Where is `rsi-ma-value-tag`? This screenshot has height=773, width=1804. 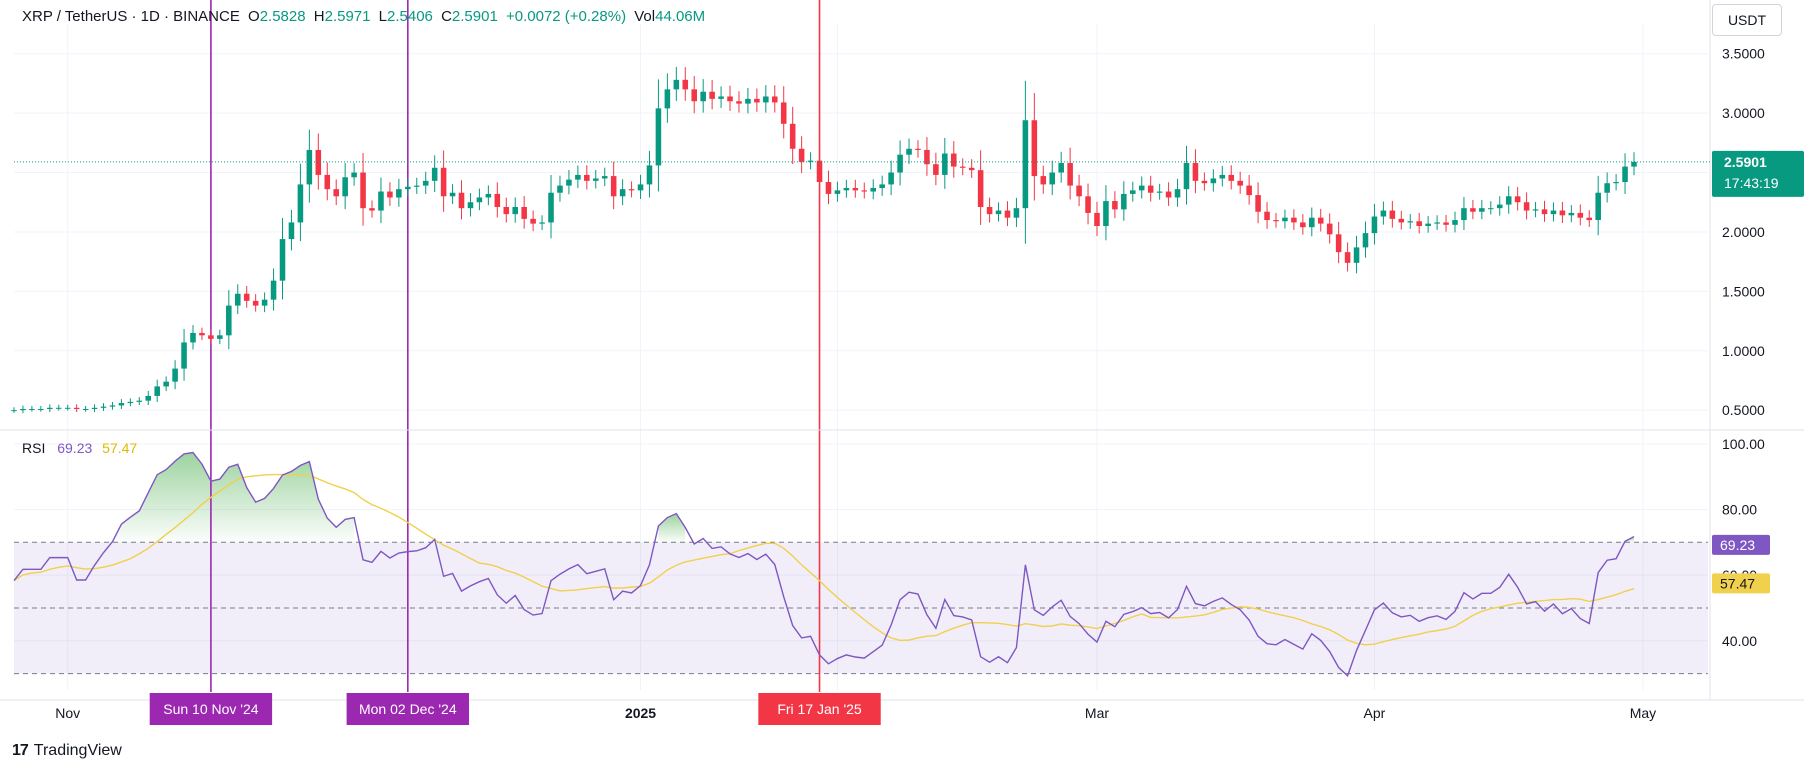
rsi-ma-value-tag is located at coordinates (1741, 583).